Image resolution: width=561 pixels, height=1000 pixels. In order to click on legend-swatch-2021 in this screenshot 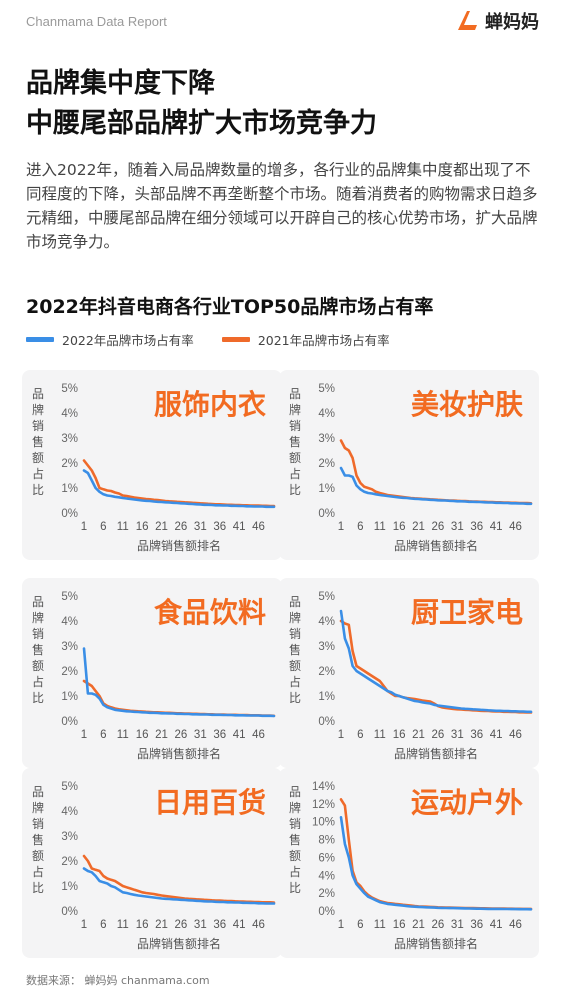, I will do `click(235, 339)`.